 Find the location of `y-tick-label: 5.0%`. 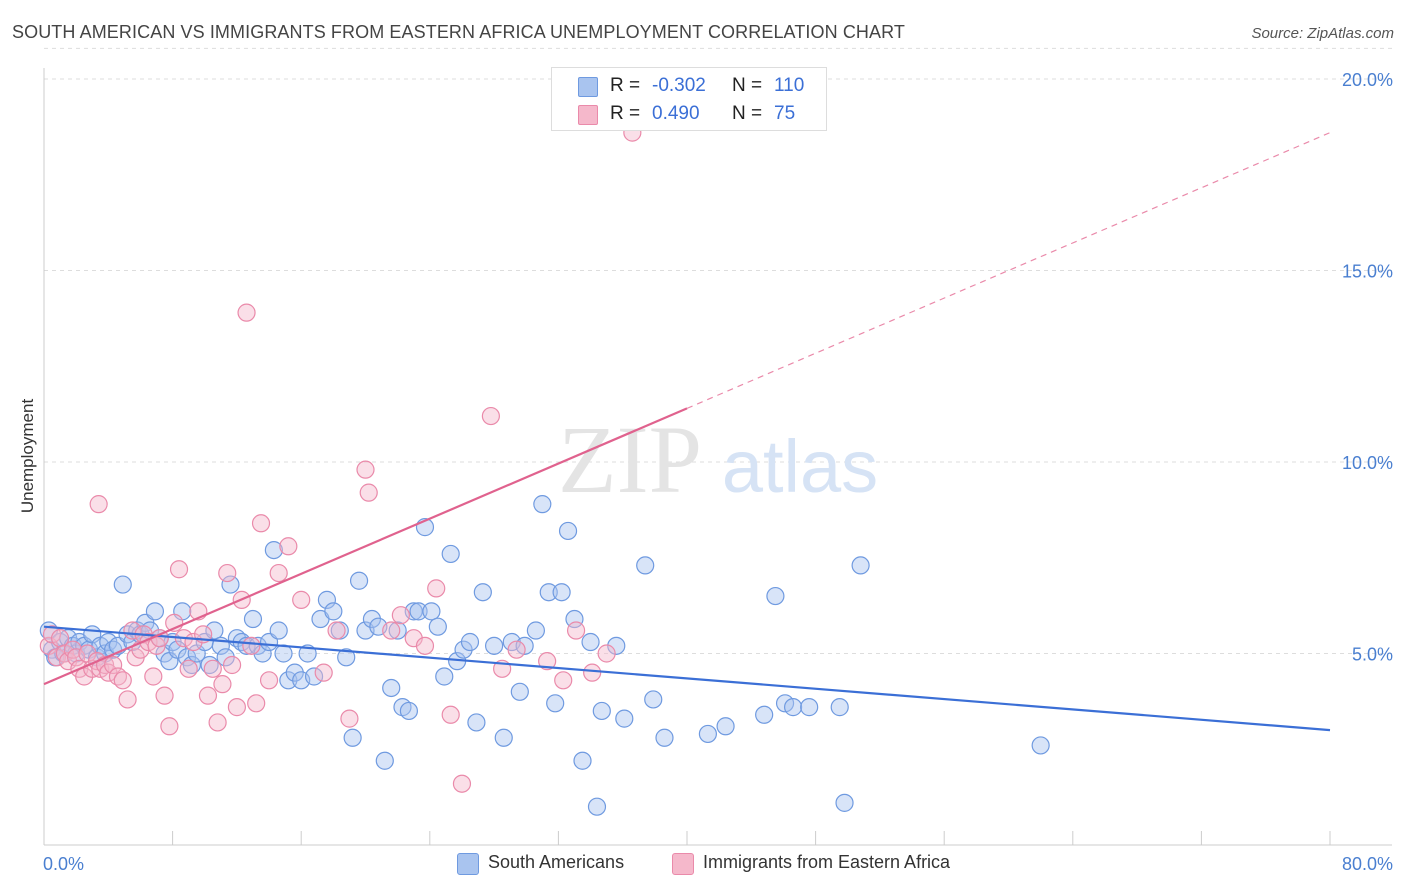

y-tick-label: 5.0% is located at coordinates (1372, 655).